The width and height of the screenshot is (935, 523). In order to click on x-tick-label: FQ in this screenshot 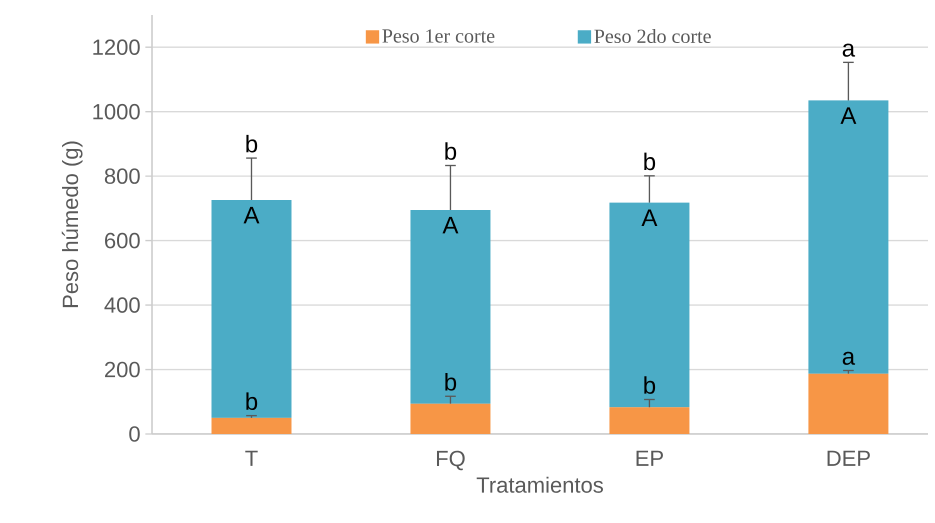, I will do `click(450, 460)`.